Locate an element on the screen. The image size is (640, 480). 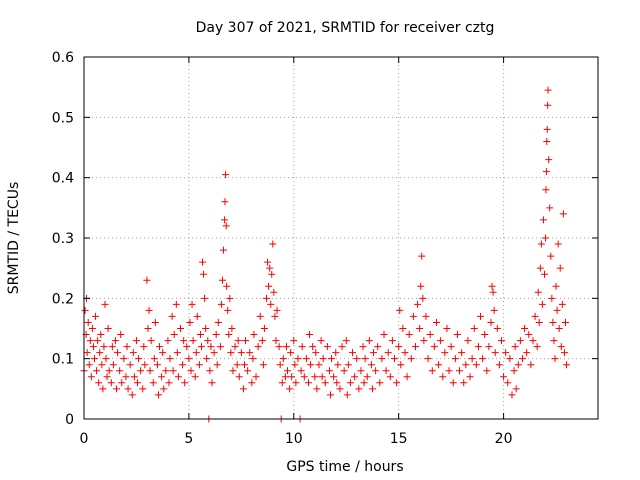
y-tick-label: 0.1 is located at coordinates (63, 360).